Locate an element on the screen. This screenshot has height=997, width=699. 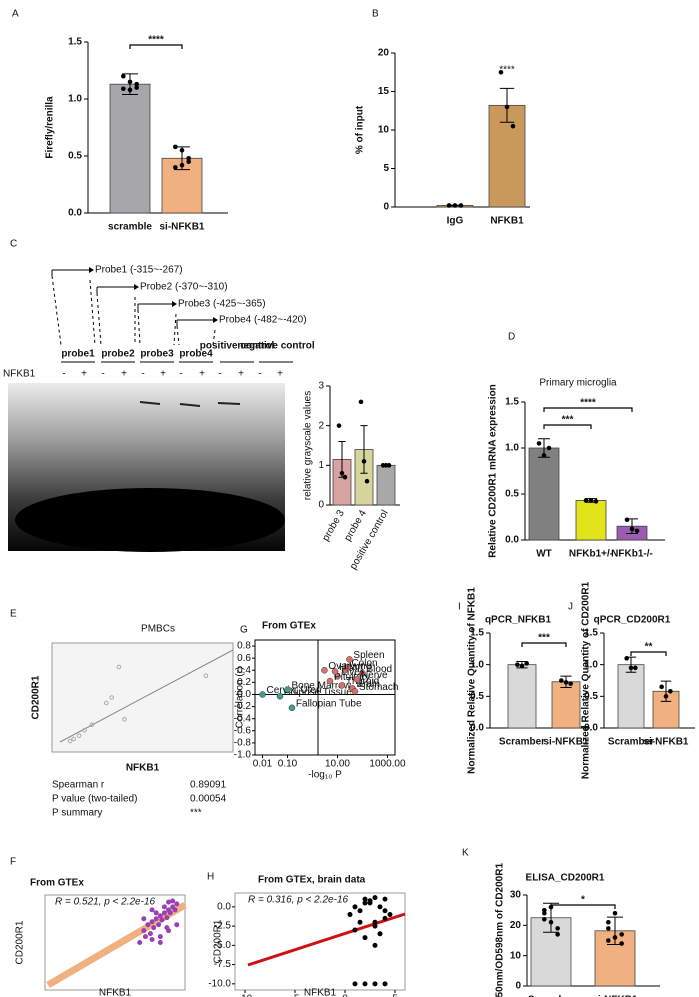
x-axis-label: -log₁₀ P is located at coordinates (325, 775).